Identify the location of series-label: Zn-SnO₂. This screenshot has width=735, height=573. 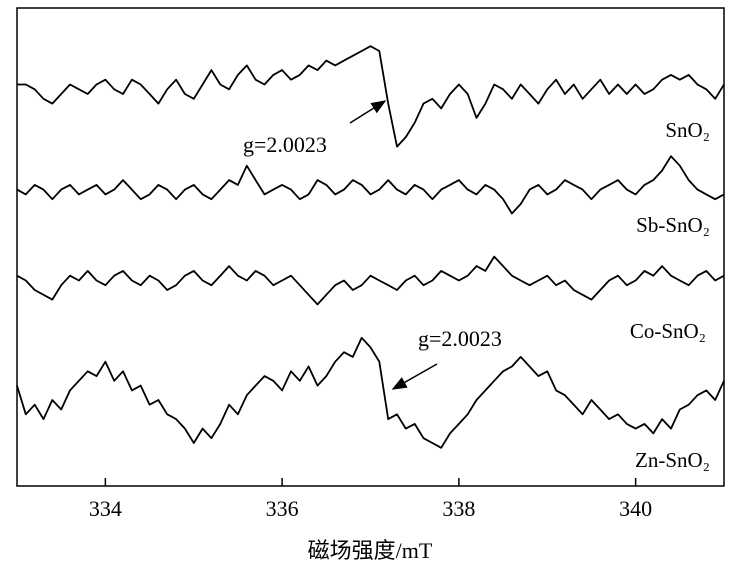
(672, 460).